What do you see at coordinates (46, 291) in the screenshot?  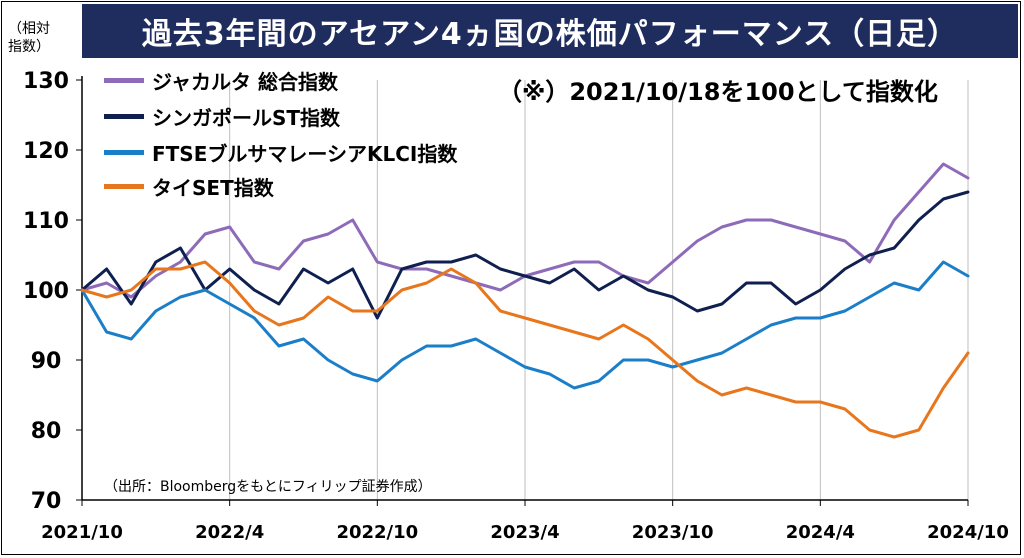 I see `y-tick-label: 100` at bounding box center [46, 291].